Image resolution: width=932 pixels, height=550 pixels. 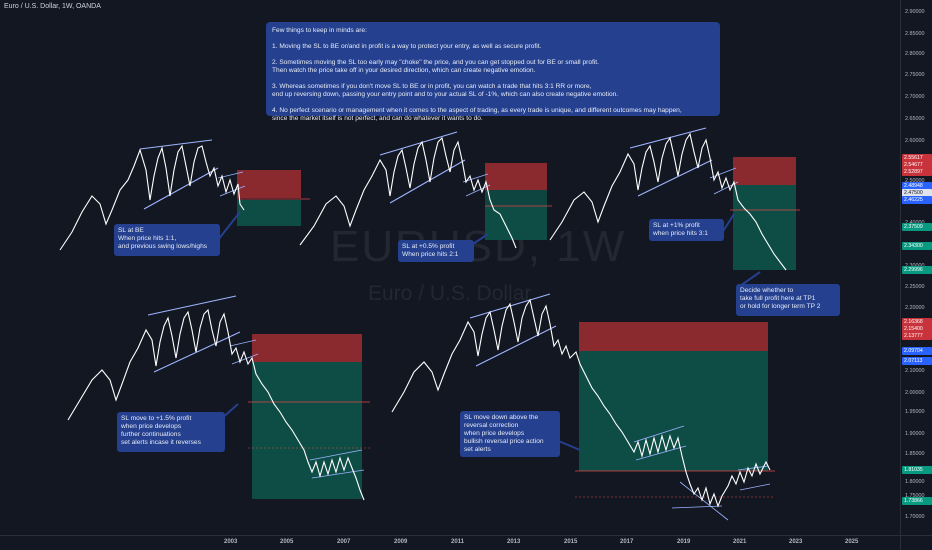 I want to click on price-badge-entry: 2.09704, so click(x=917, y=351).